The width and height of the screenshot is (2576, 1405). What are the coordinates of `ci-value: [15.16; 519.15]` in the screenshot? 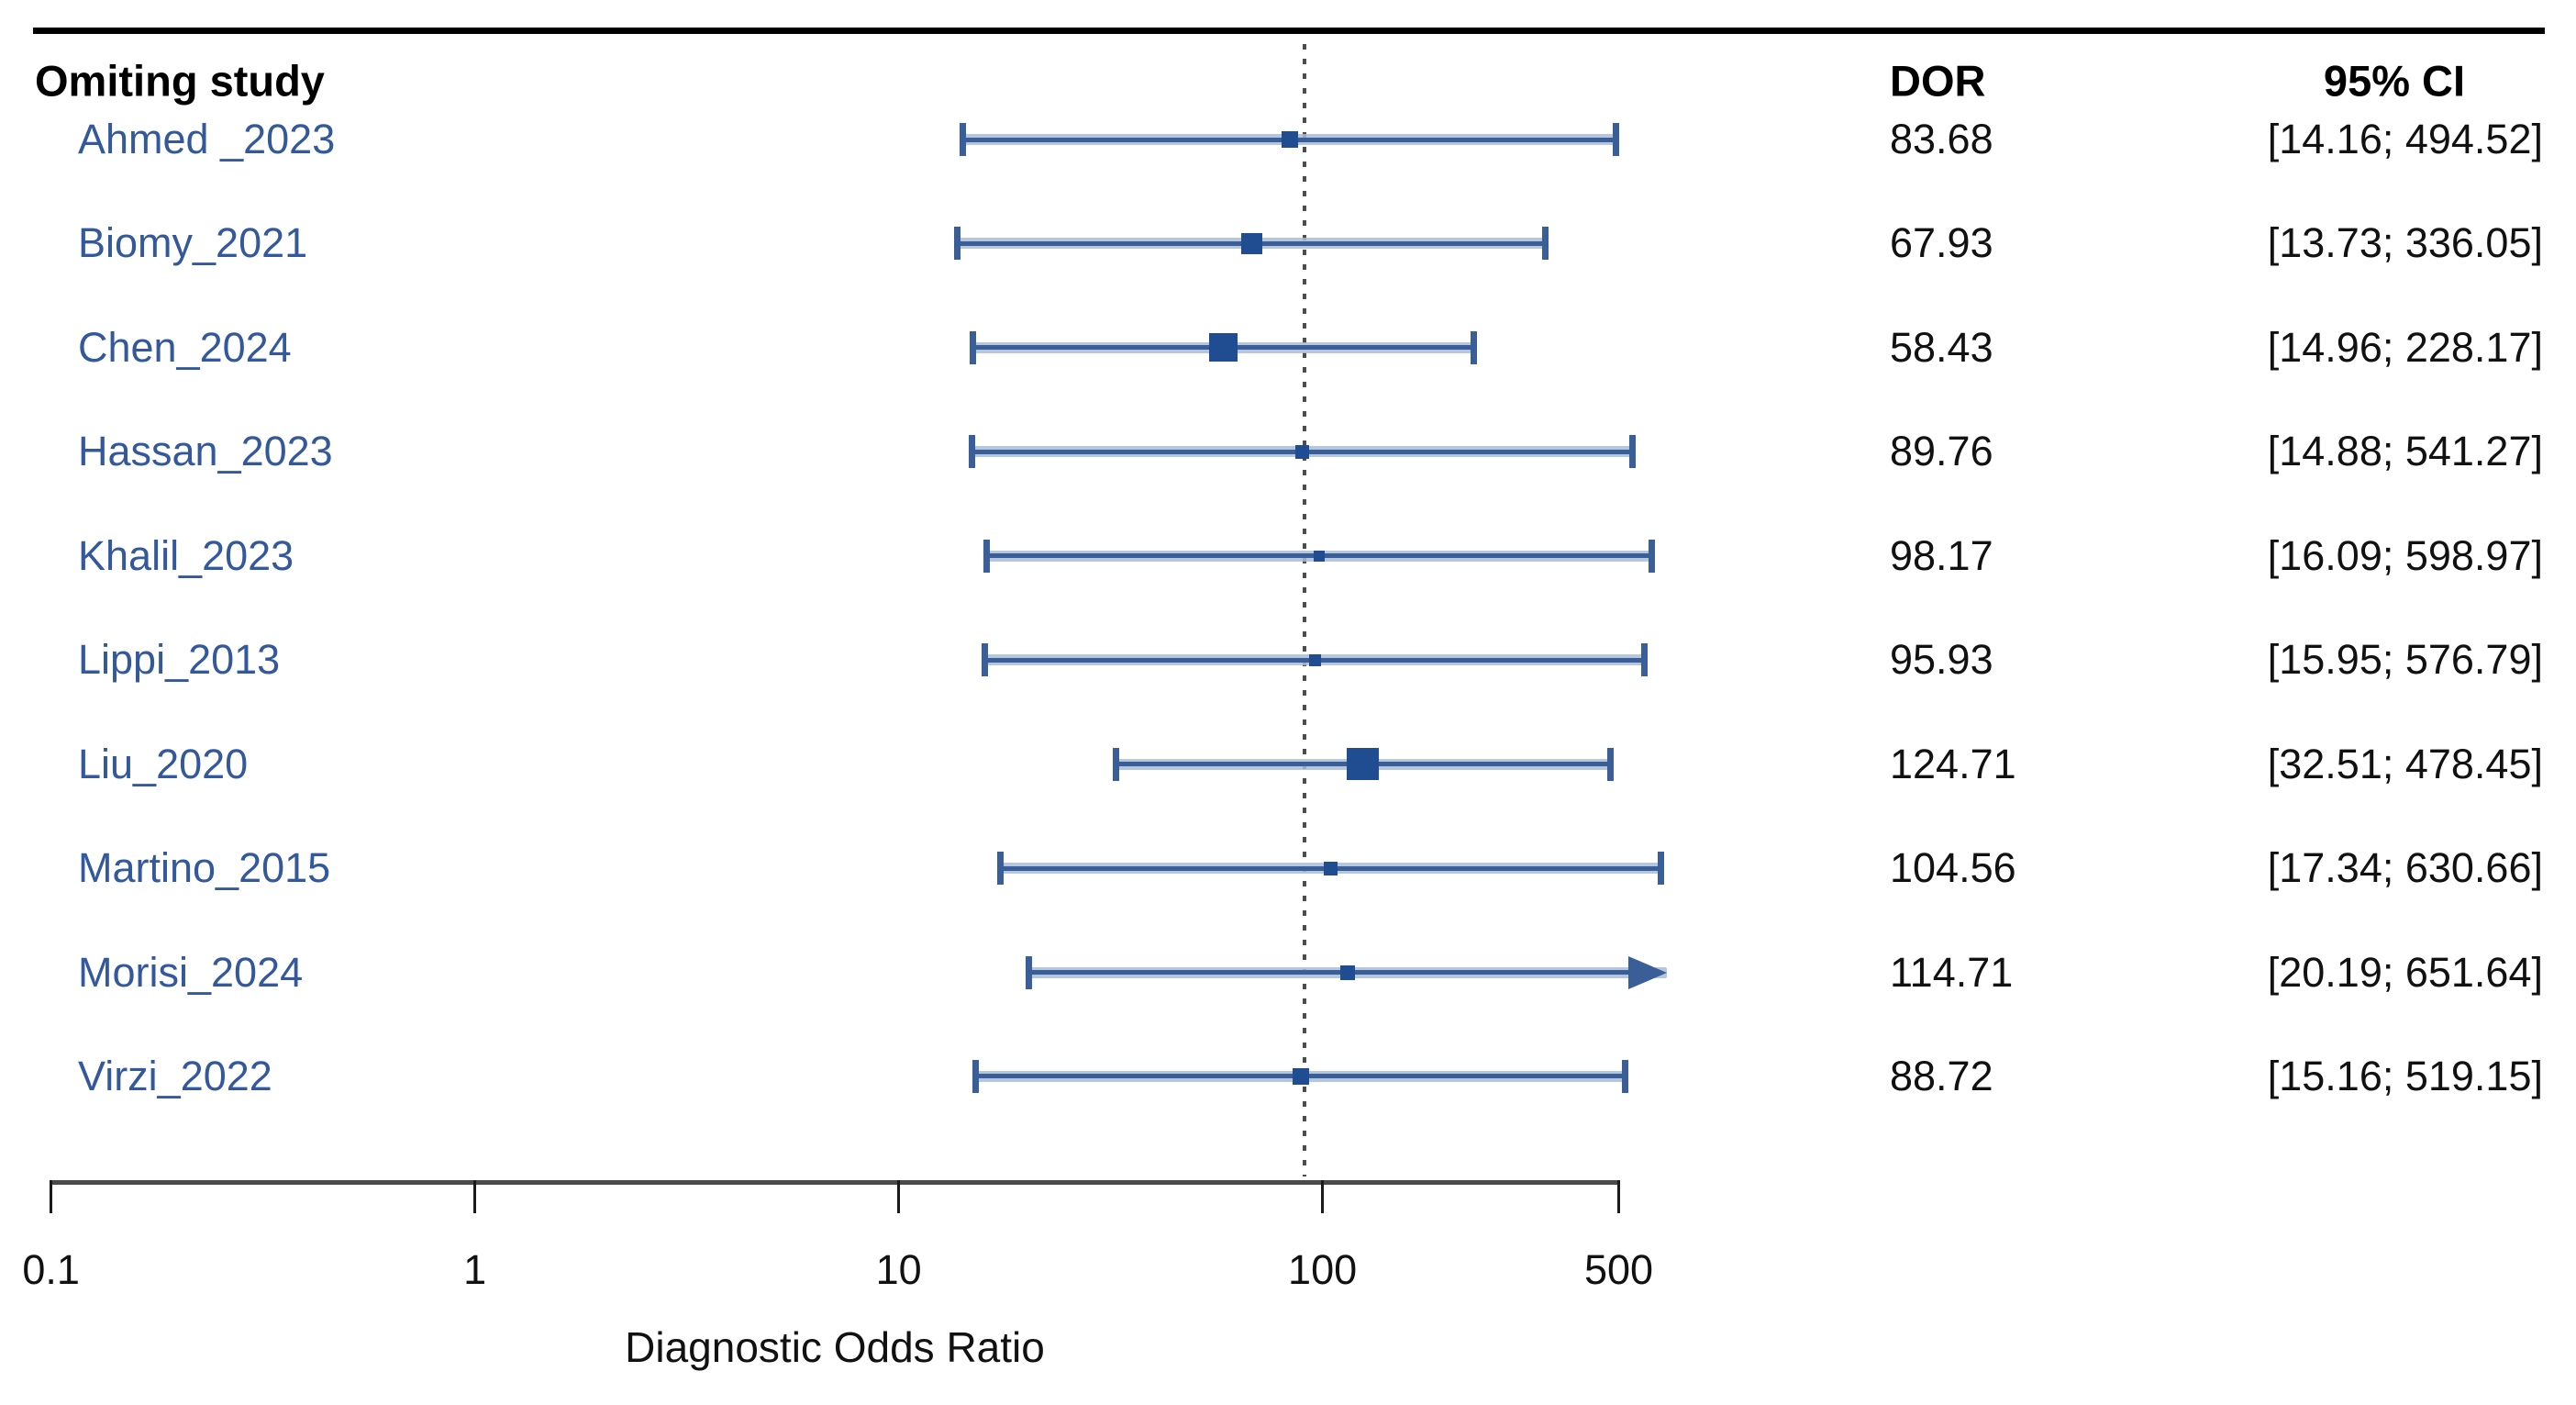 It's located at (2405, 1075).